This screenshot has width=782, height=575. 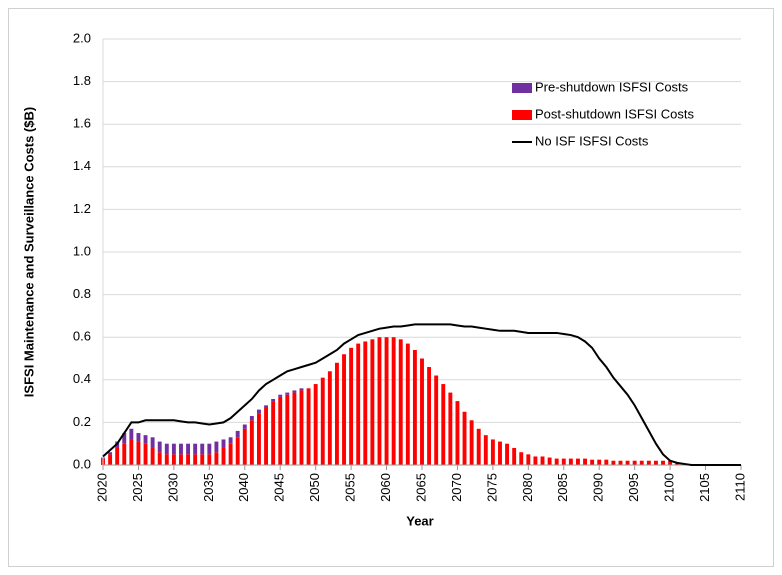 What do you see at coordinates (420, 487) in the screenshot?
I see `x-tick-label: 2065` at bounding box center [420, 487].